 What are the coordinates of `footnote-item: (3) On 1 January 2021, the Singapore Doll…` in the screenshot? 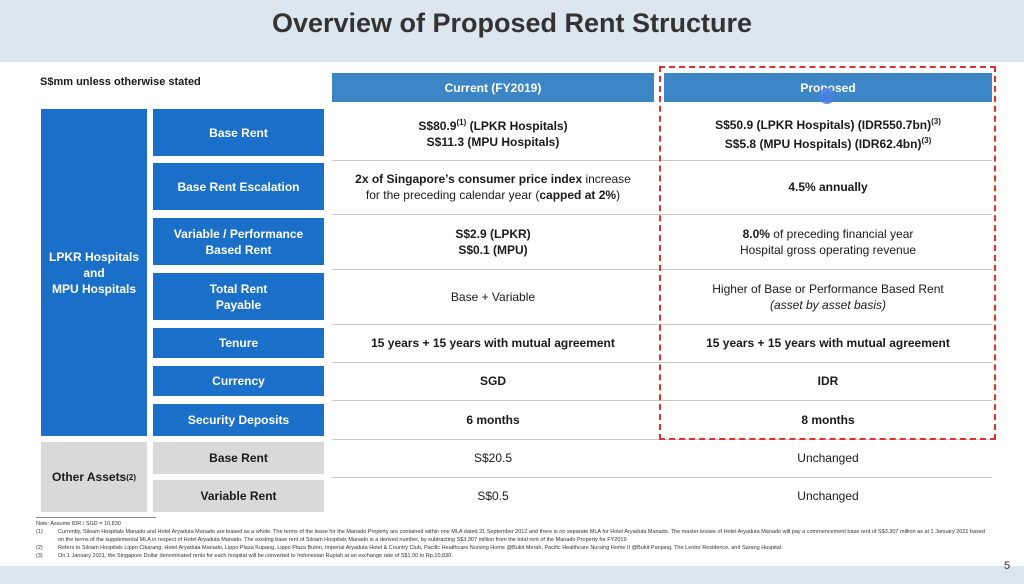 It's located at (244, 556).